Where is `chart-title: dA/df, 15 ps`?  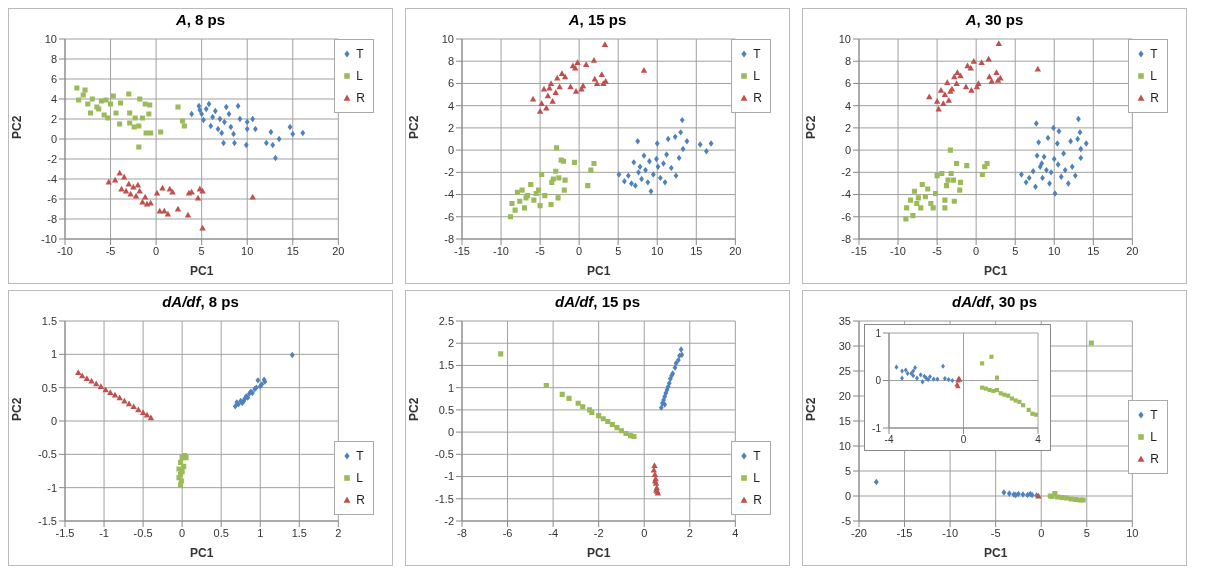
chart-title: dA/df, 15 ps is located at coordinates (597, 302).